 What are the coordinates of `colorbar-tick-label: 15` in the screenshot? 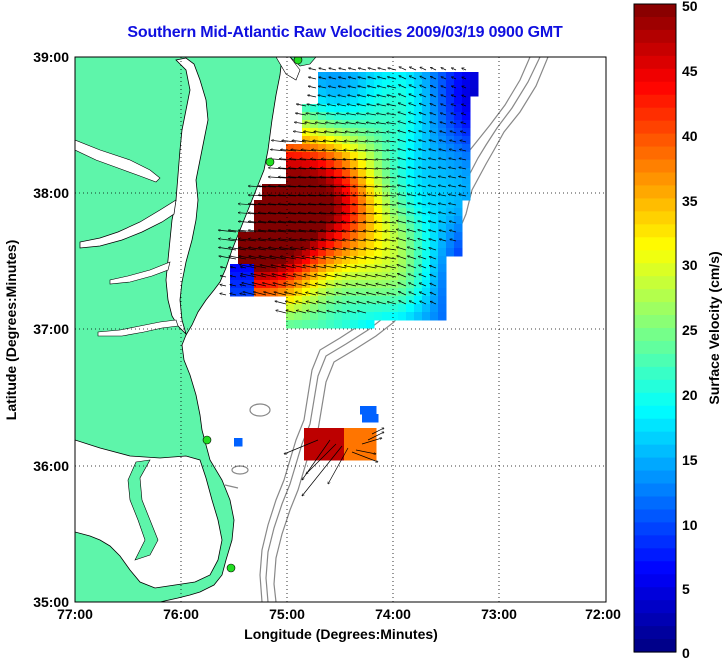 It's located at (690, 460).